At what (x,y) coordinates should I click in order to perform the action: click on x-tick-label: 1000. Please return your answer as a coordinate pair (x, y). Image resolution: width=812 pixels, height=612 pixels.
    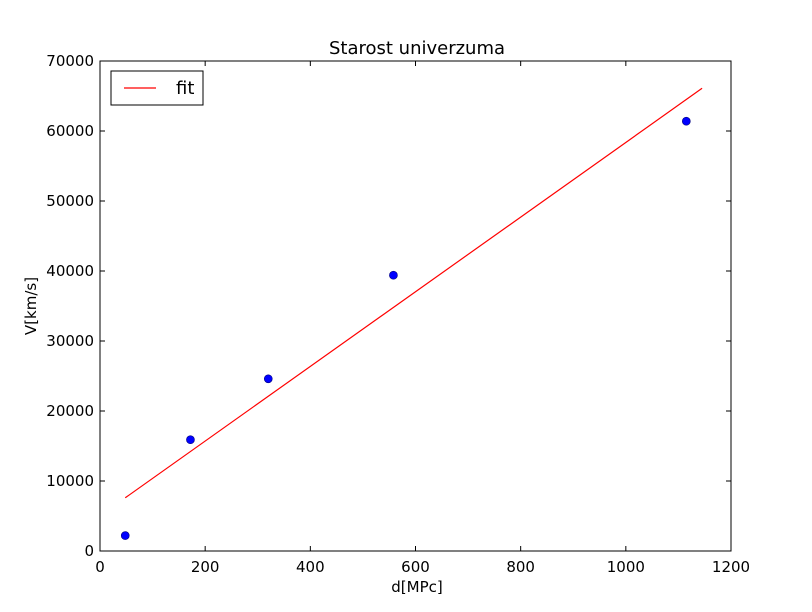
    Looking at the image, I should click on (626, 567).